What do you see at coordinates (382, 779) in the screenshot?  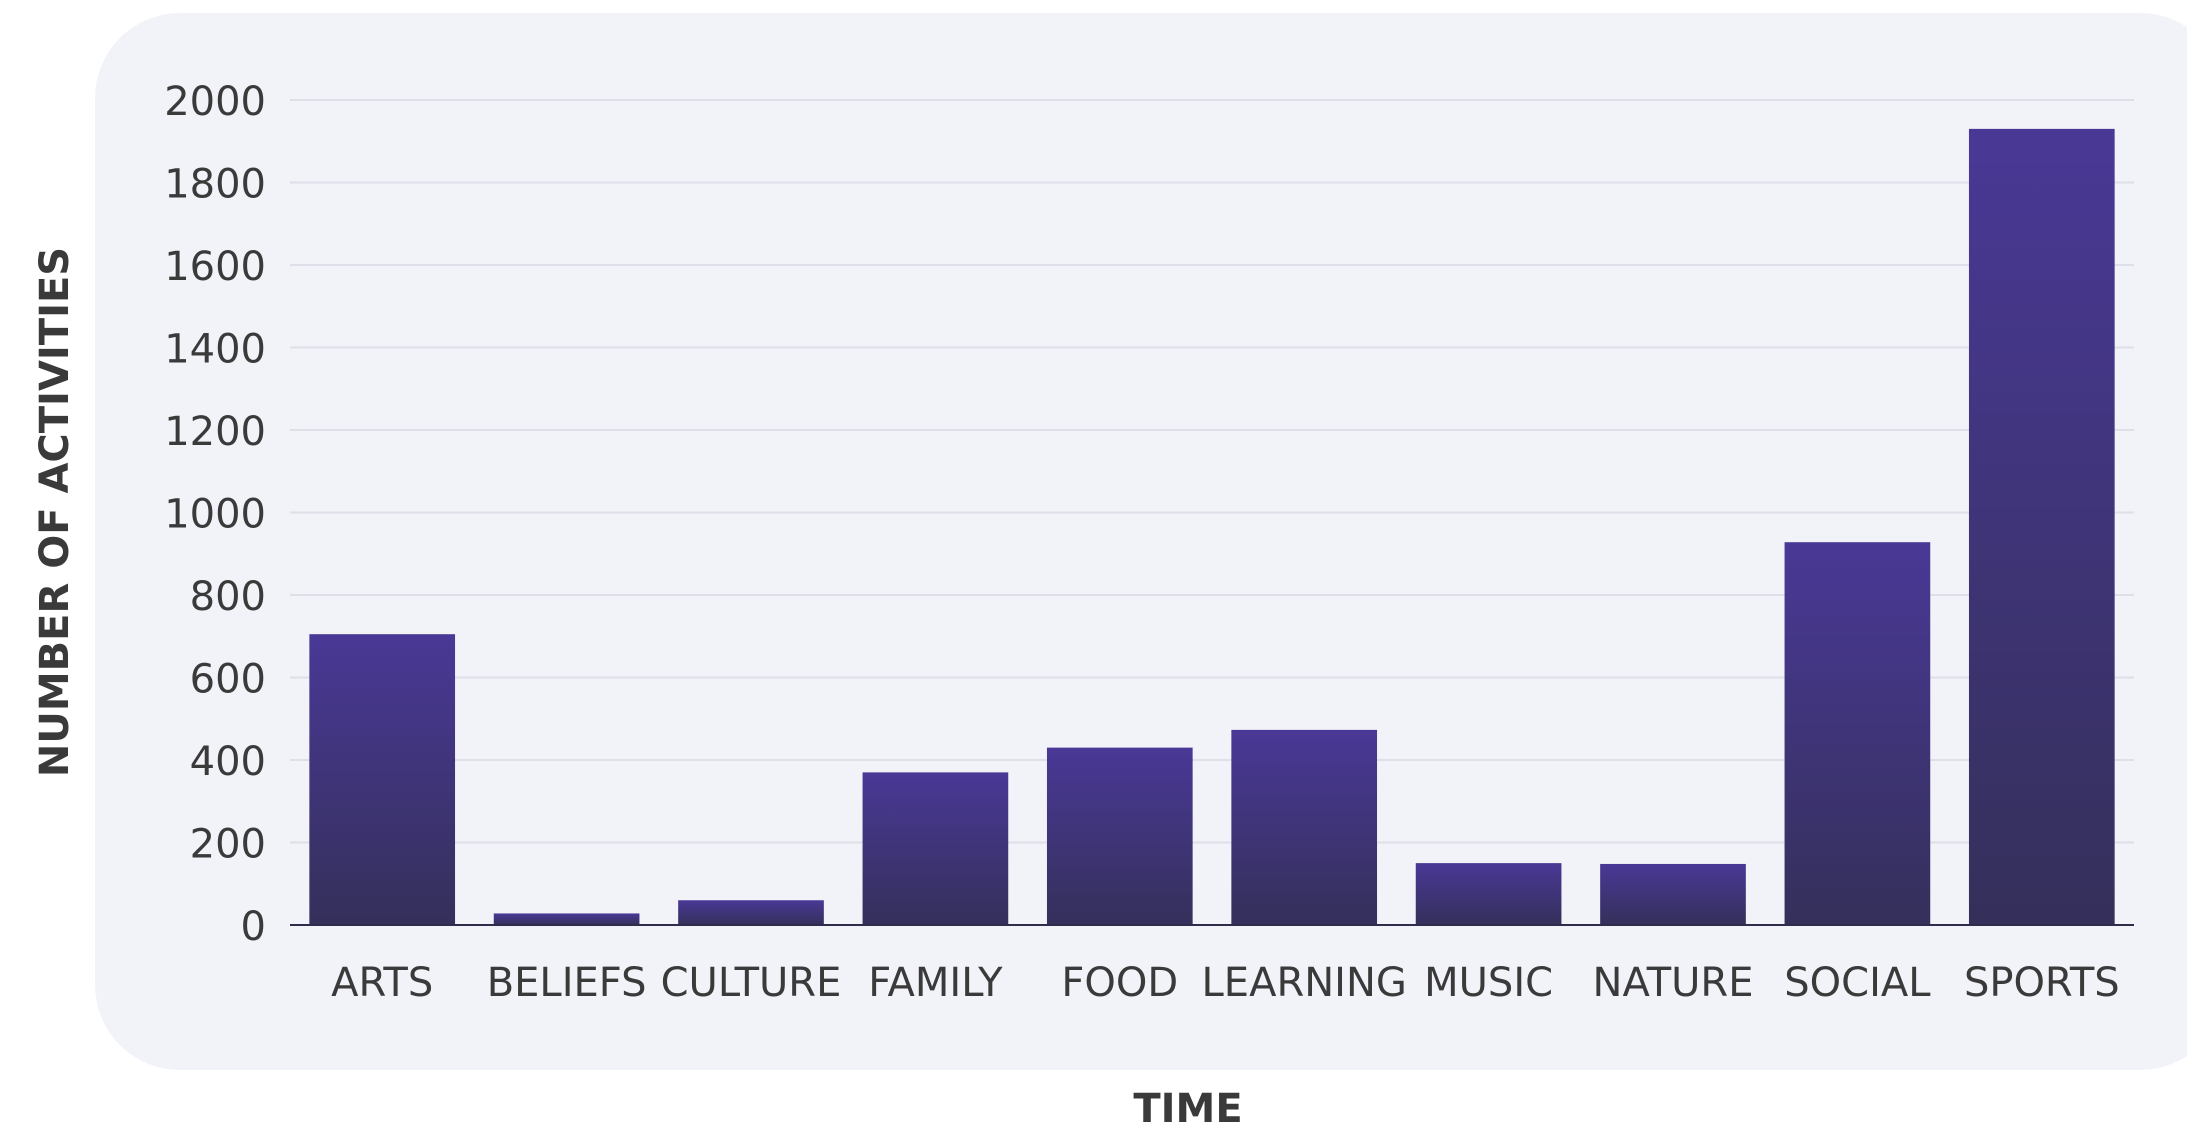 I see `bar-arts` at bounding box center [382, 779].